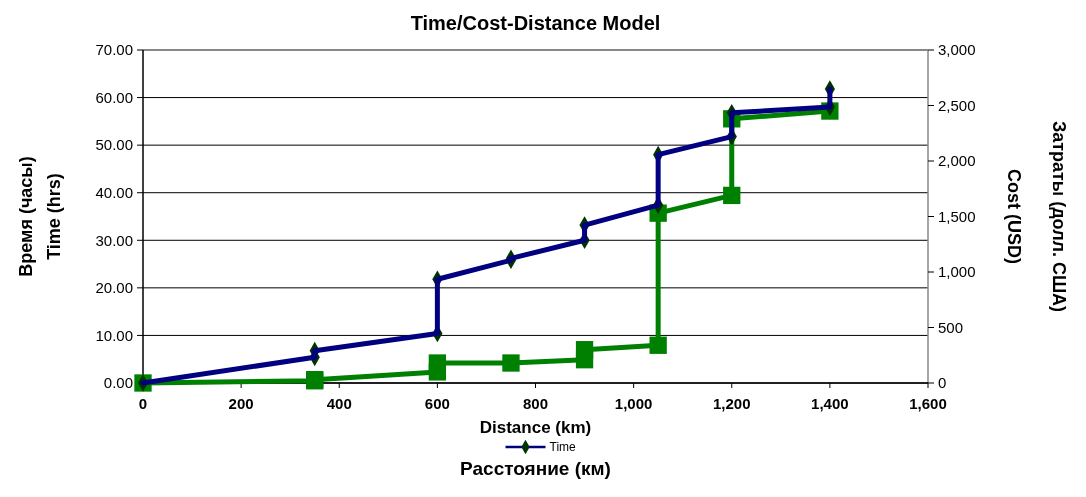 Image resolution: width=1086 pixels, height=497 pixels. Describe the element at coordinates (535, 403) in the screenshot. I see `x-tick-label: 800` at that location.